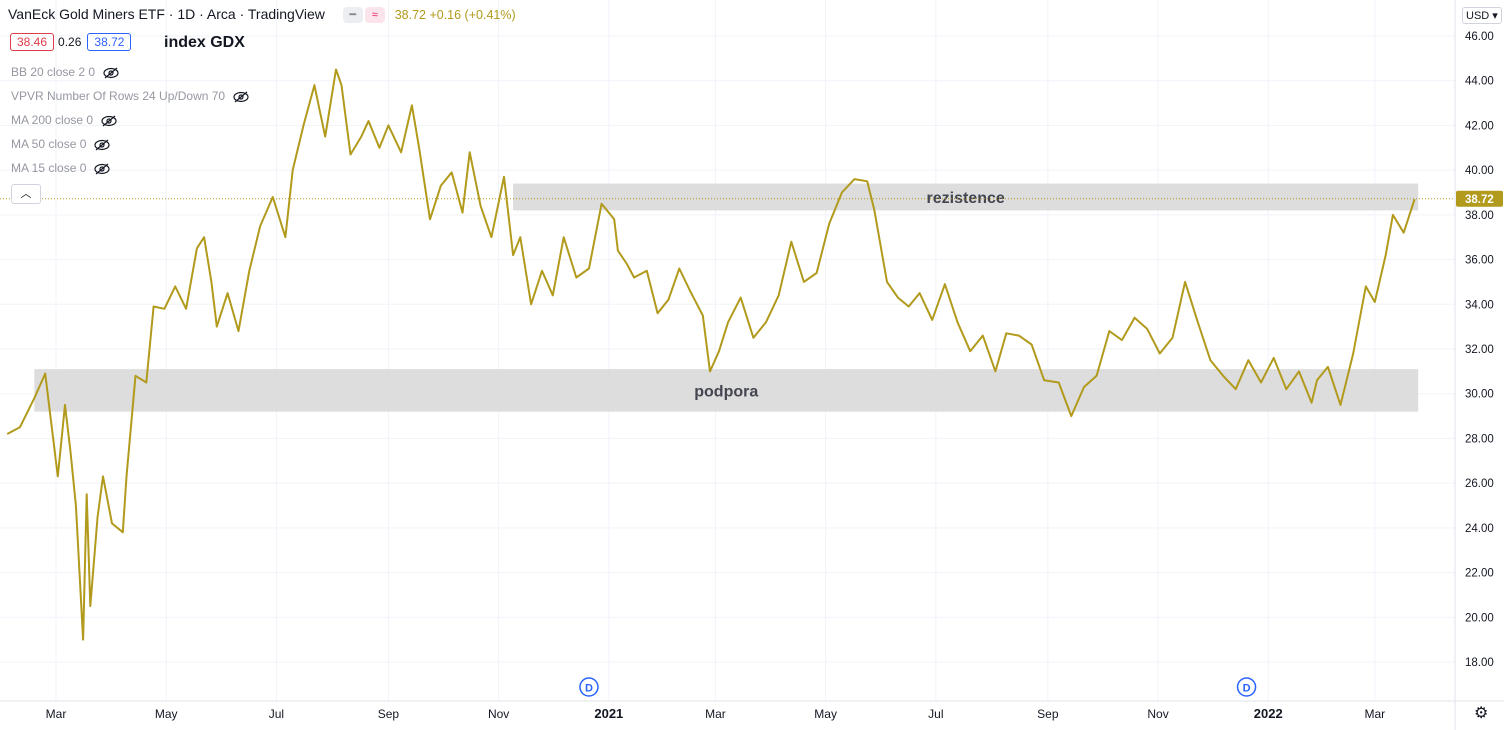 The width and height of the screenshot is (1504, 730). I want to click on y-tick-label: 26.00, so click(1479, 484).